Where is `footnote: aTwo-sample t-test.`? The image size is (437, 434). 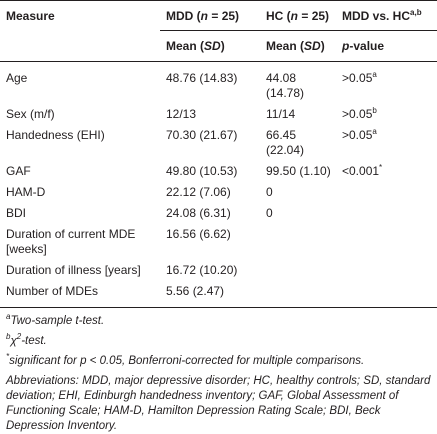 footnote: aTwo-sample t-test. is located at coordinates (218, 320).